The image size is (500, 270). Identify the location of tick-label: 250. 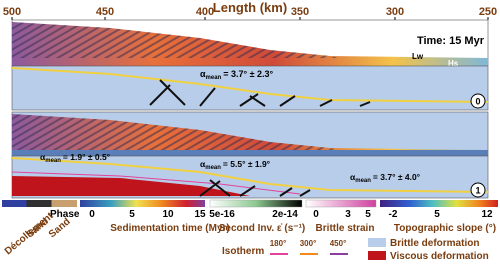
(488, 12).